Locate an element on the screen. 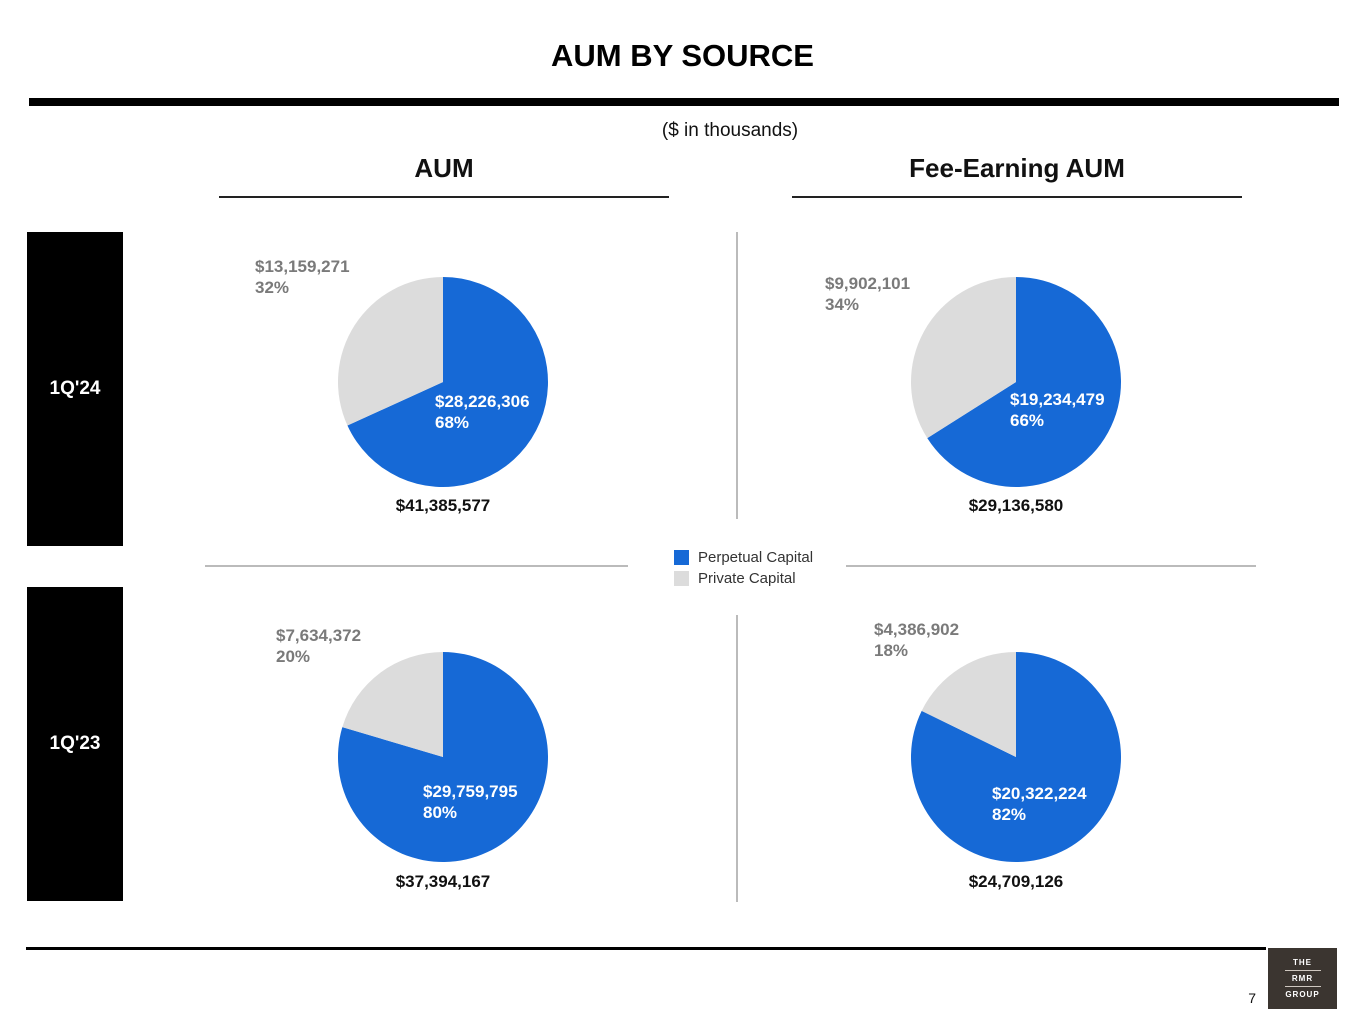  data-label-aum-1q23-perpetual: $29,759,795 80% is located at coordinates (470, 802).